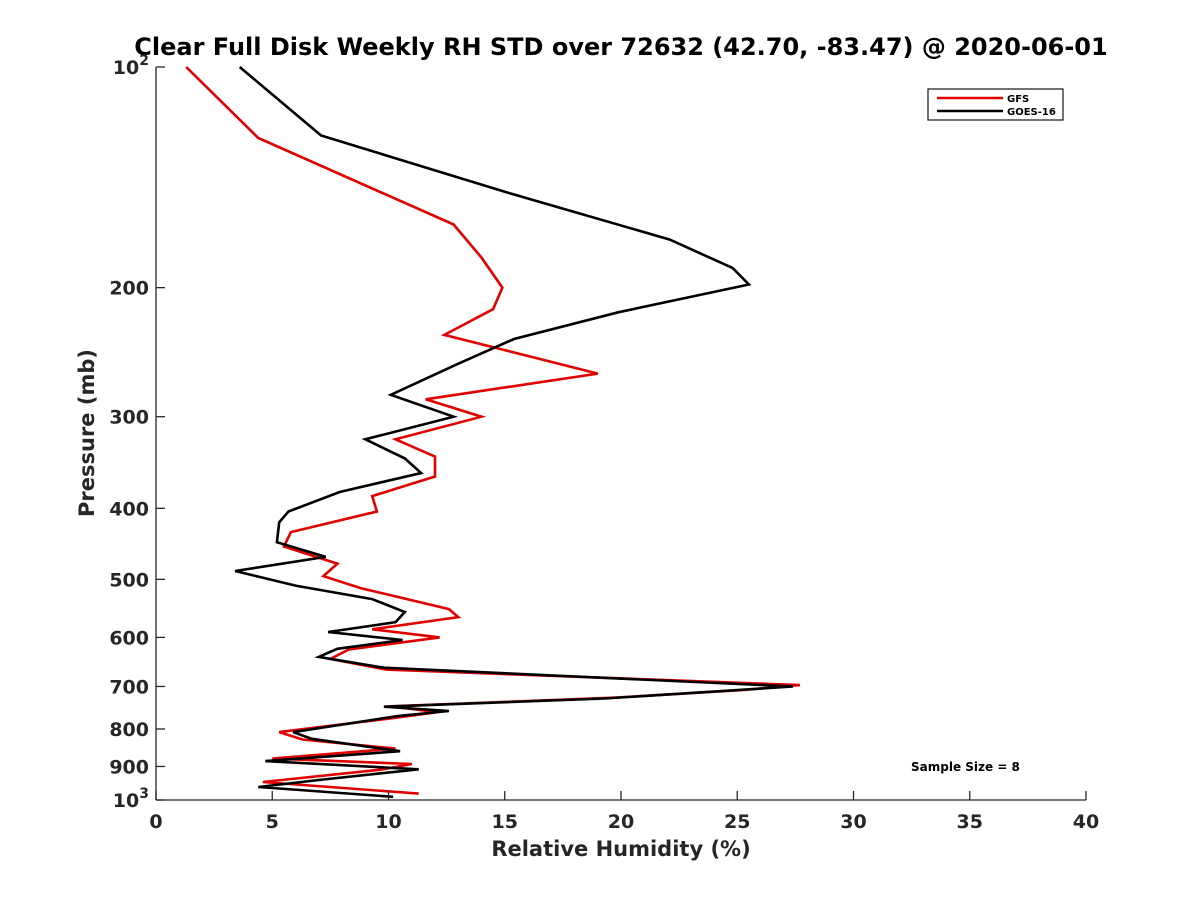 The height and width of the screenshot is (900, 1200). What do you see at coordinates (272, 822) in the screenshot?
I see `x-tick-label: 5` at bounding box center [272, 822].